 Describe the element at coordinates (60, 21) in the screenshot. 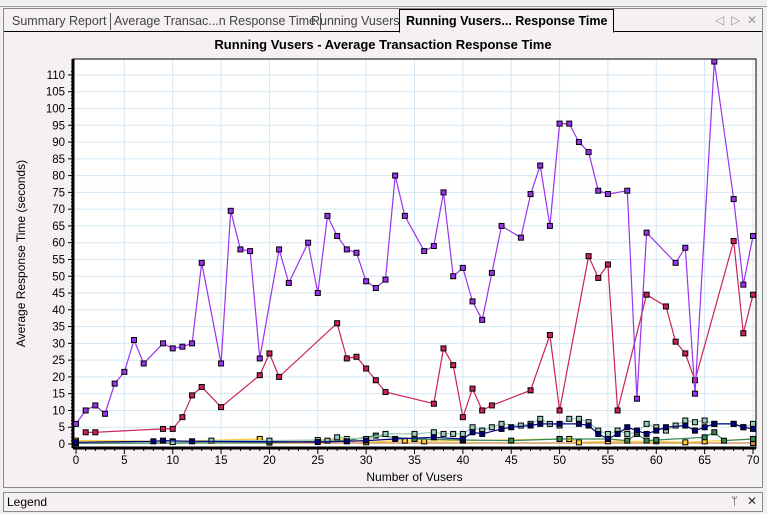

I see `tab-summary-report: Summary Report` at that location.